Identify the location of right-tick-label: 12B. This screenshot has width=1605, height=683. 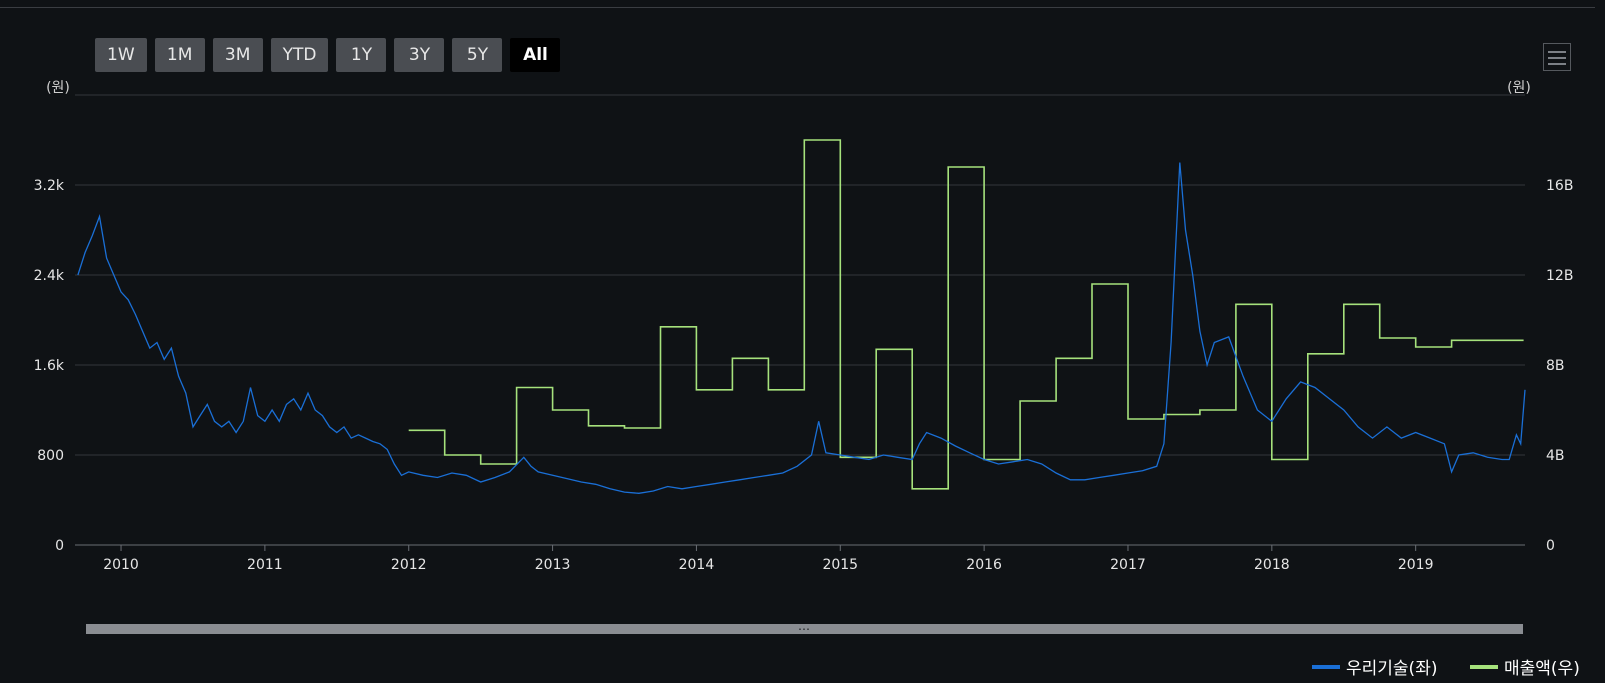
(1559, 276).